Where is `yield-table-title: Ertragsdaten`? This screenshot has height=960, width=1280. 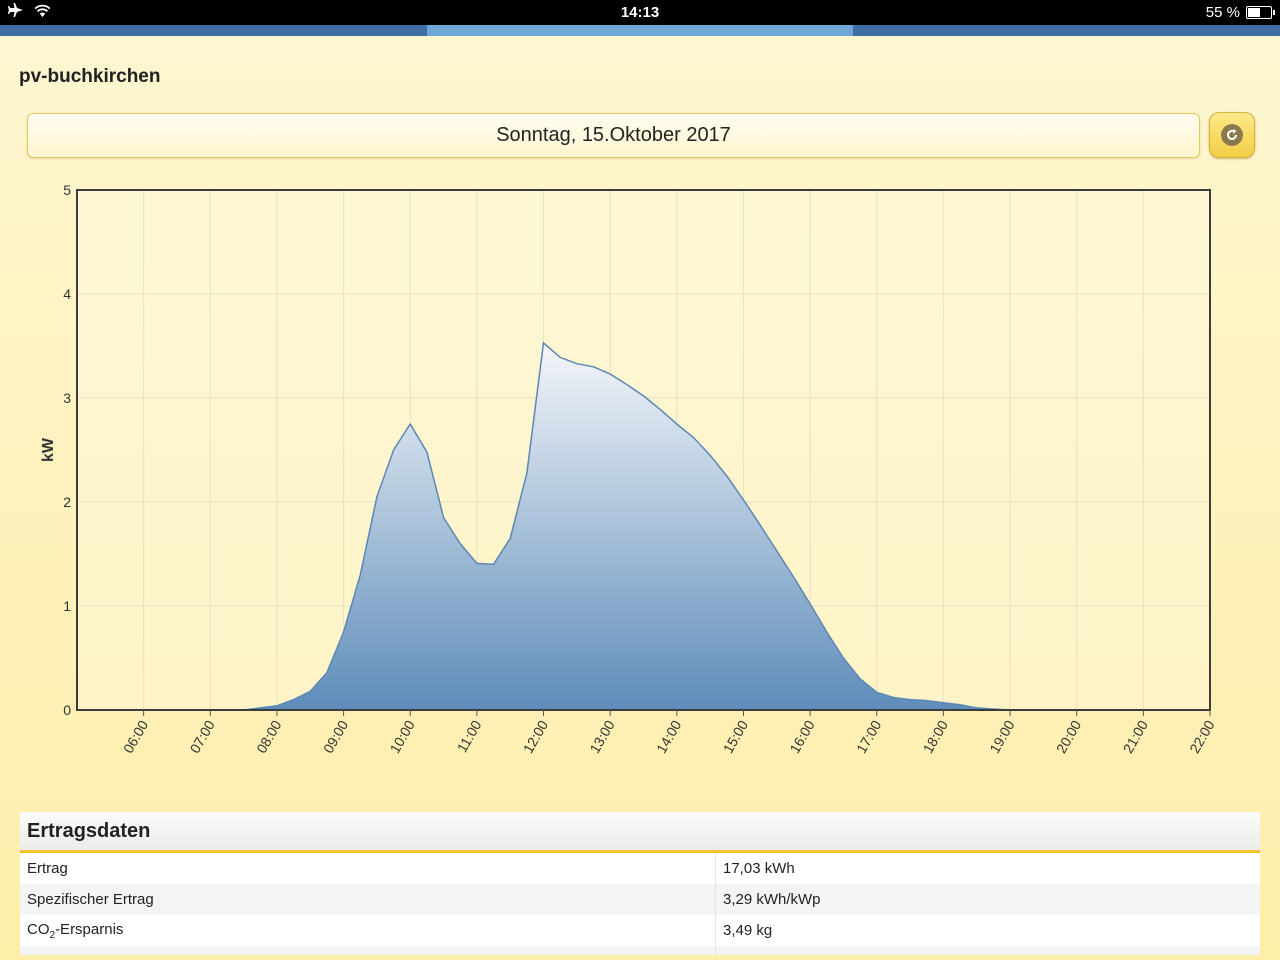 yield-table-title: Ertragsdaten is located at coordinates (640, 832).